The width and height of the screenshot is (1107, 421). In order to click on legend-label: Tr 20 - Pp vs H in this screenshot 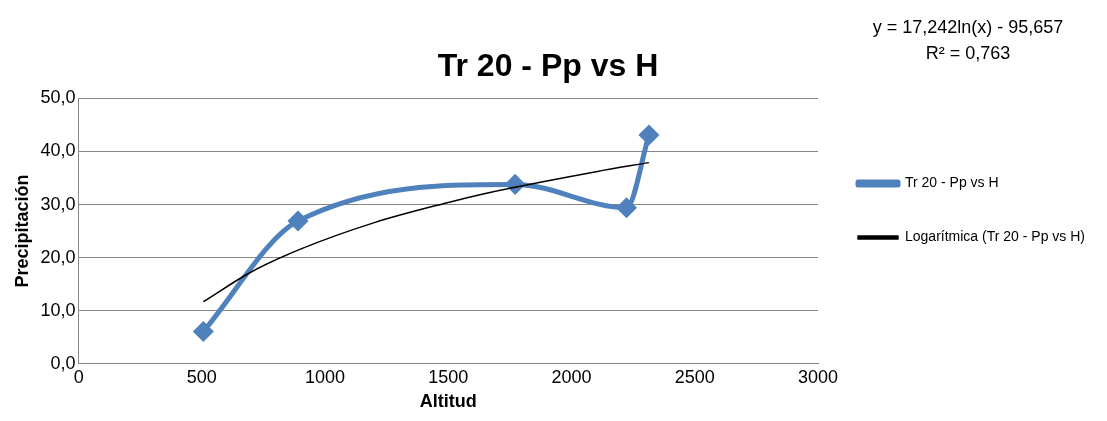, I will do `click(952, 182)`.